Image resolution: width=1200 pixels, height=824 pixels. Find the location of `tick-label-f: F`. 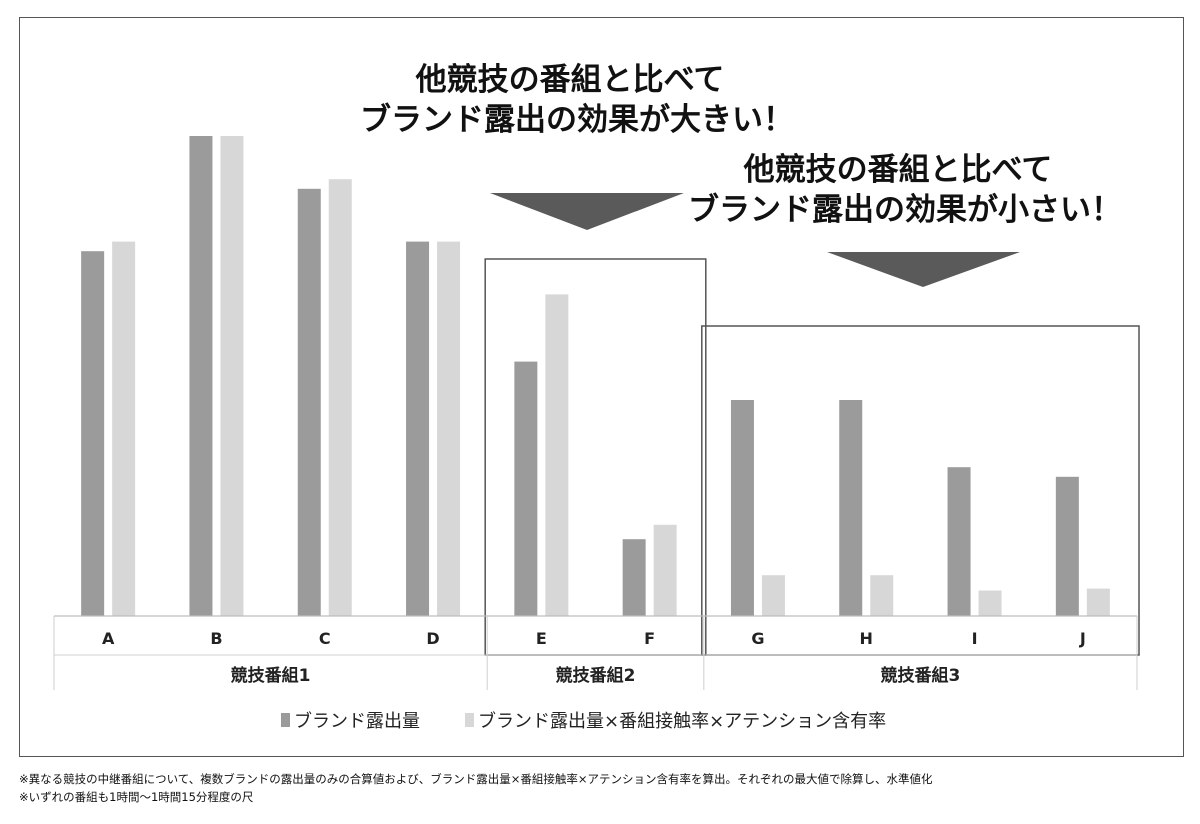

tick-label-f: F is located at coordinates (649, 638).